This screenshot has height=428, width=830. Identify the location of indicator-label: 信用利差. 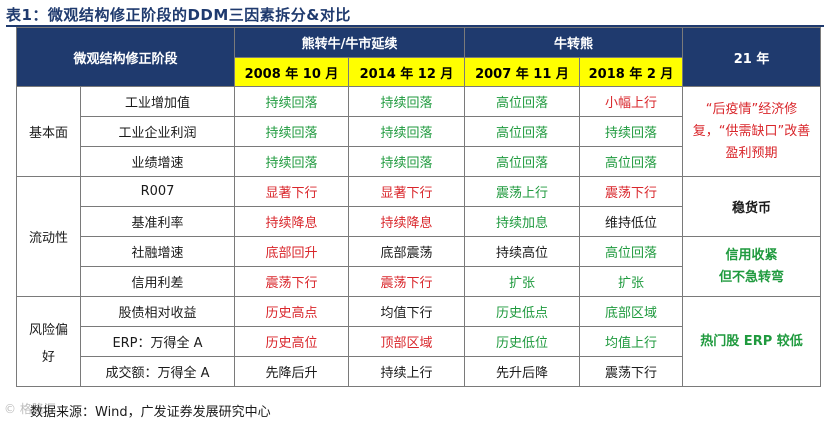
(157, 281).